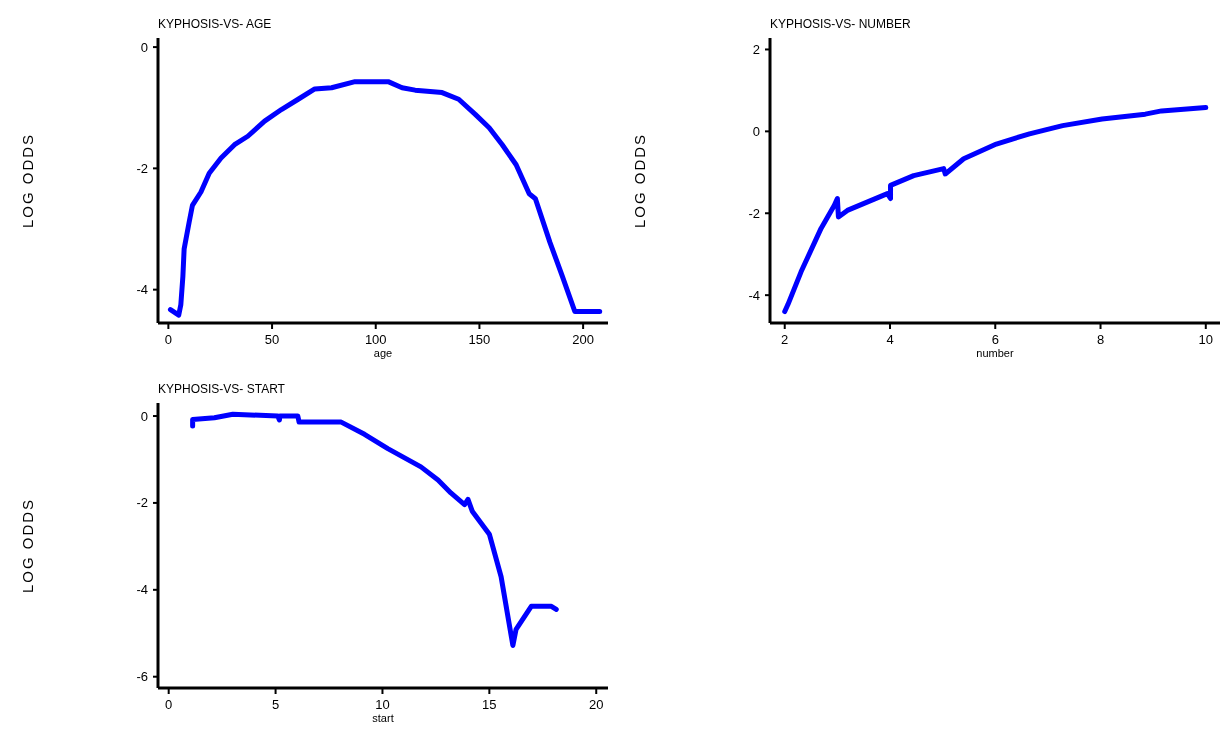 This screenshot has height=731, width=1222. Describe the element at coordinates (383, 718) in the screenshot. I see `x-axis-title: start` at that location.